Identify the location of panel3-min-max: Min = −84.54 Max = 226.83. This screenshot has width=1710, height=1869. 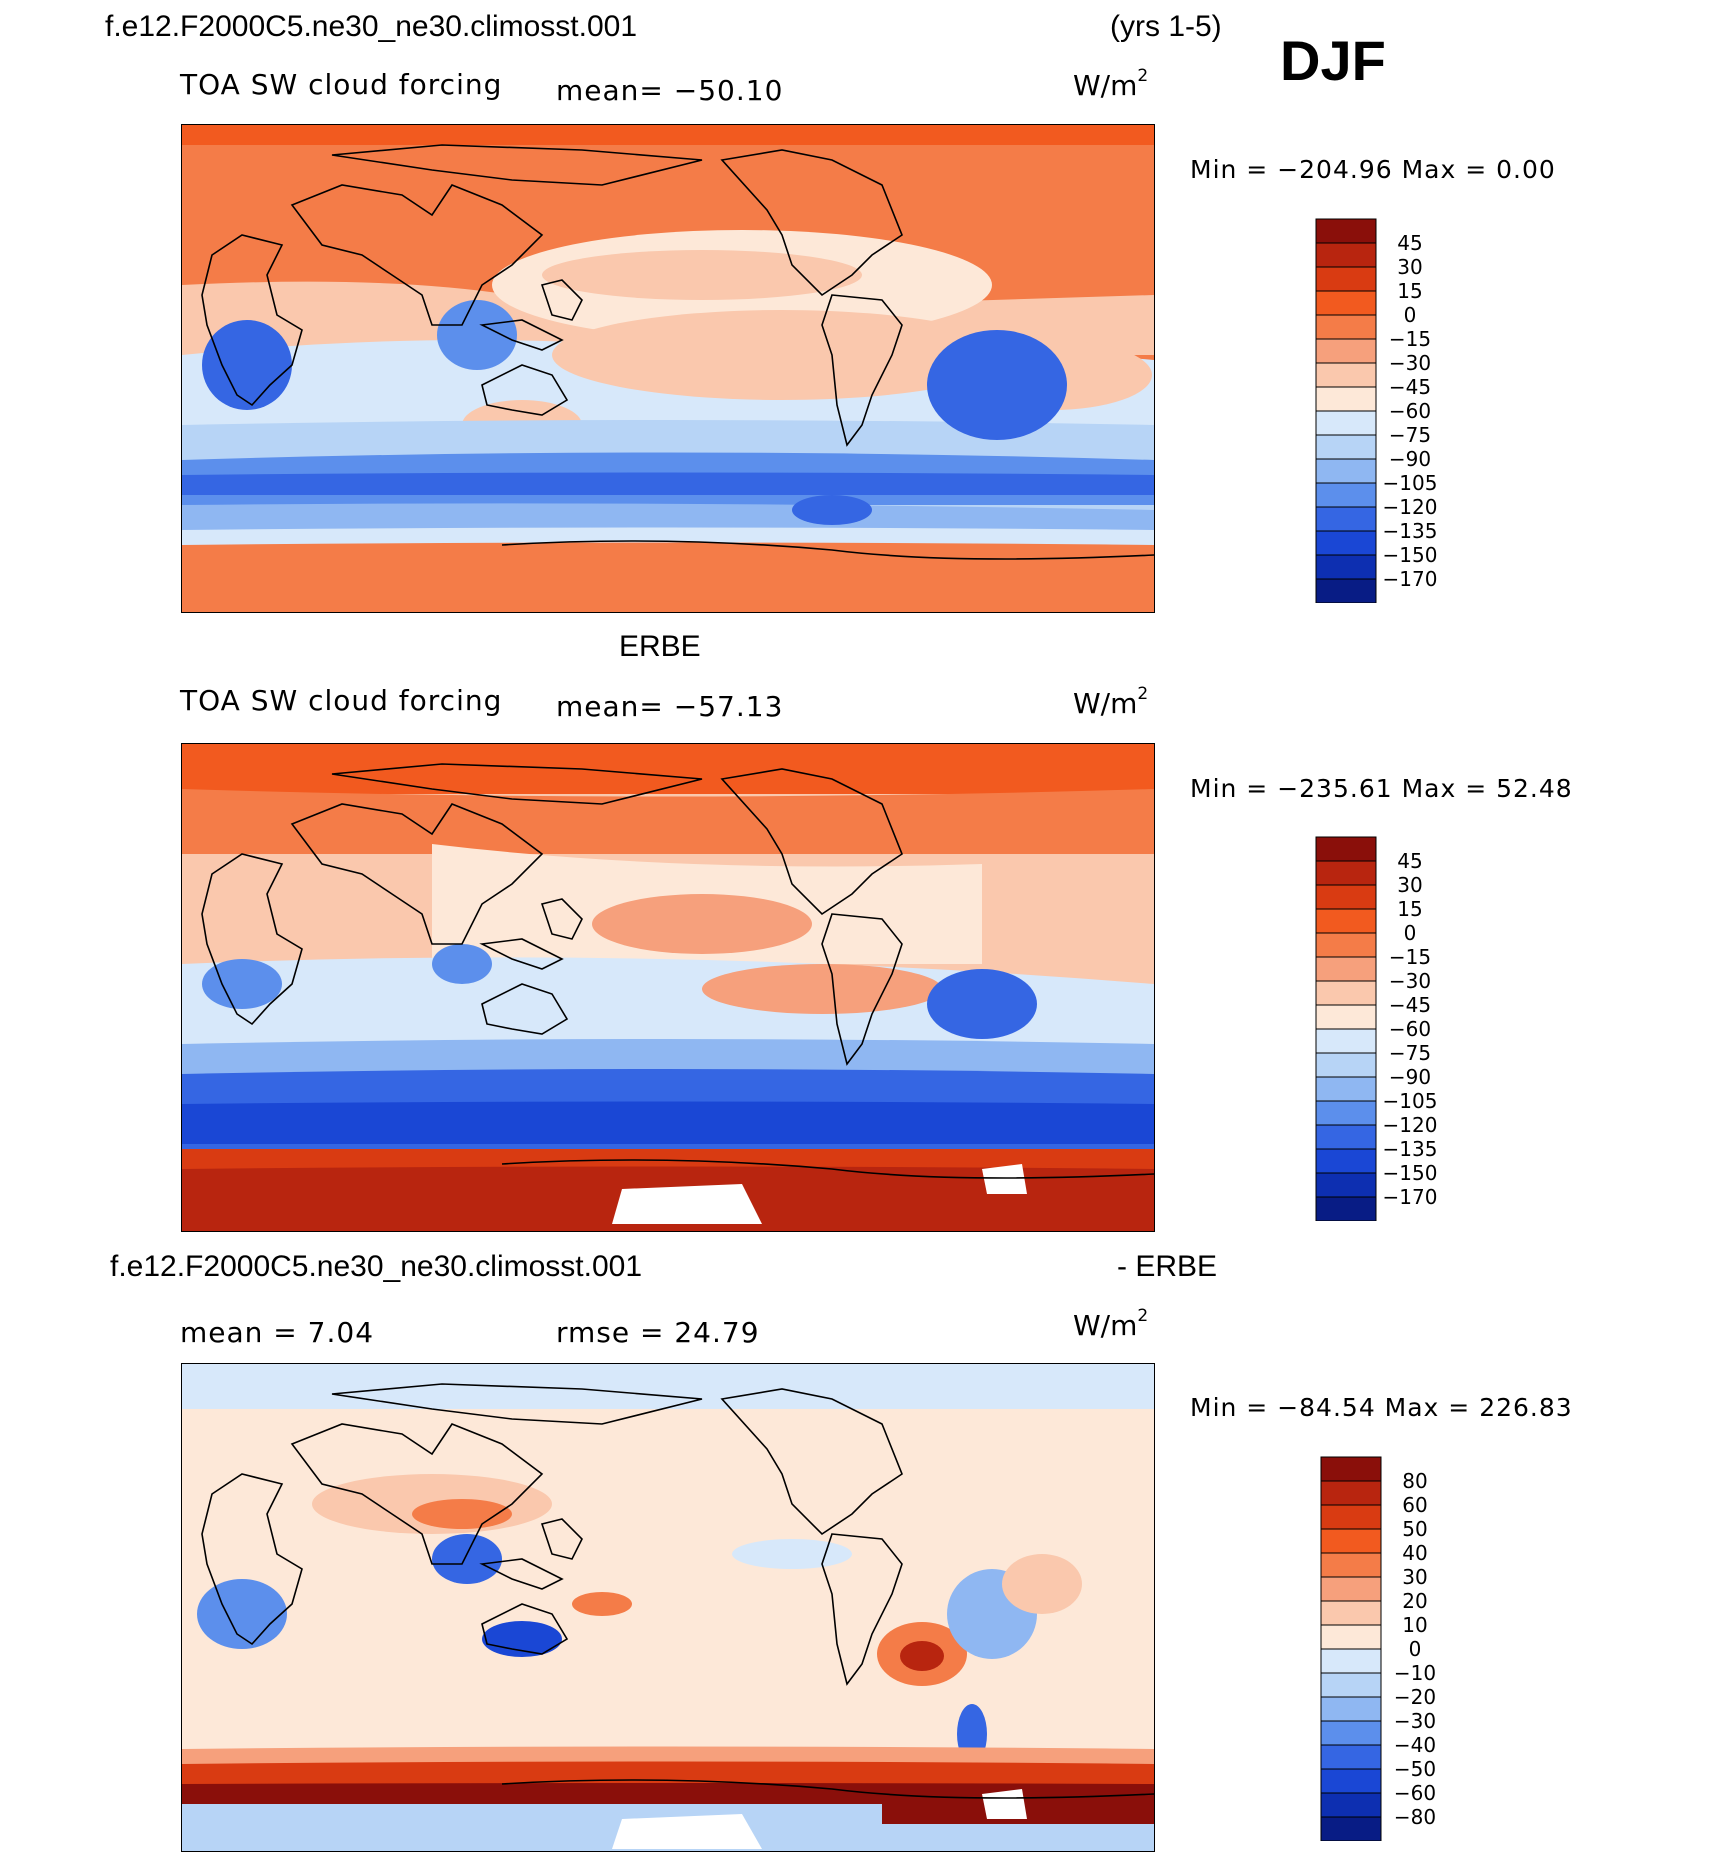
(1381, 1407).